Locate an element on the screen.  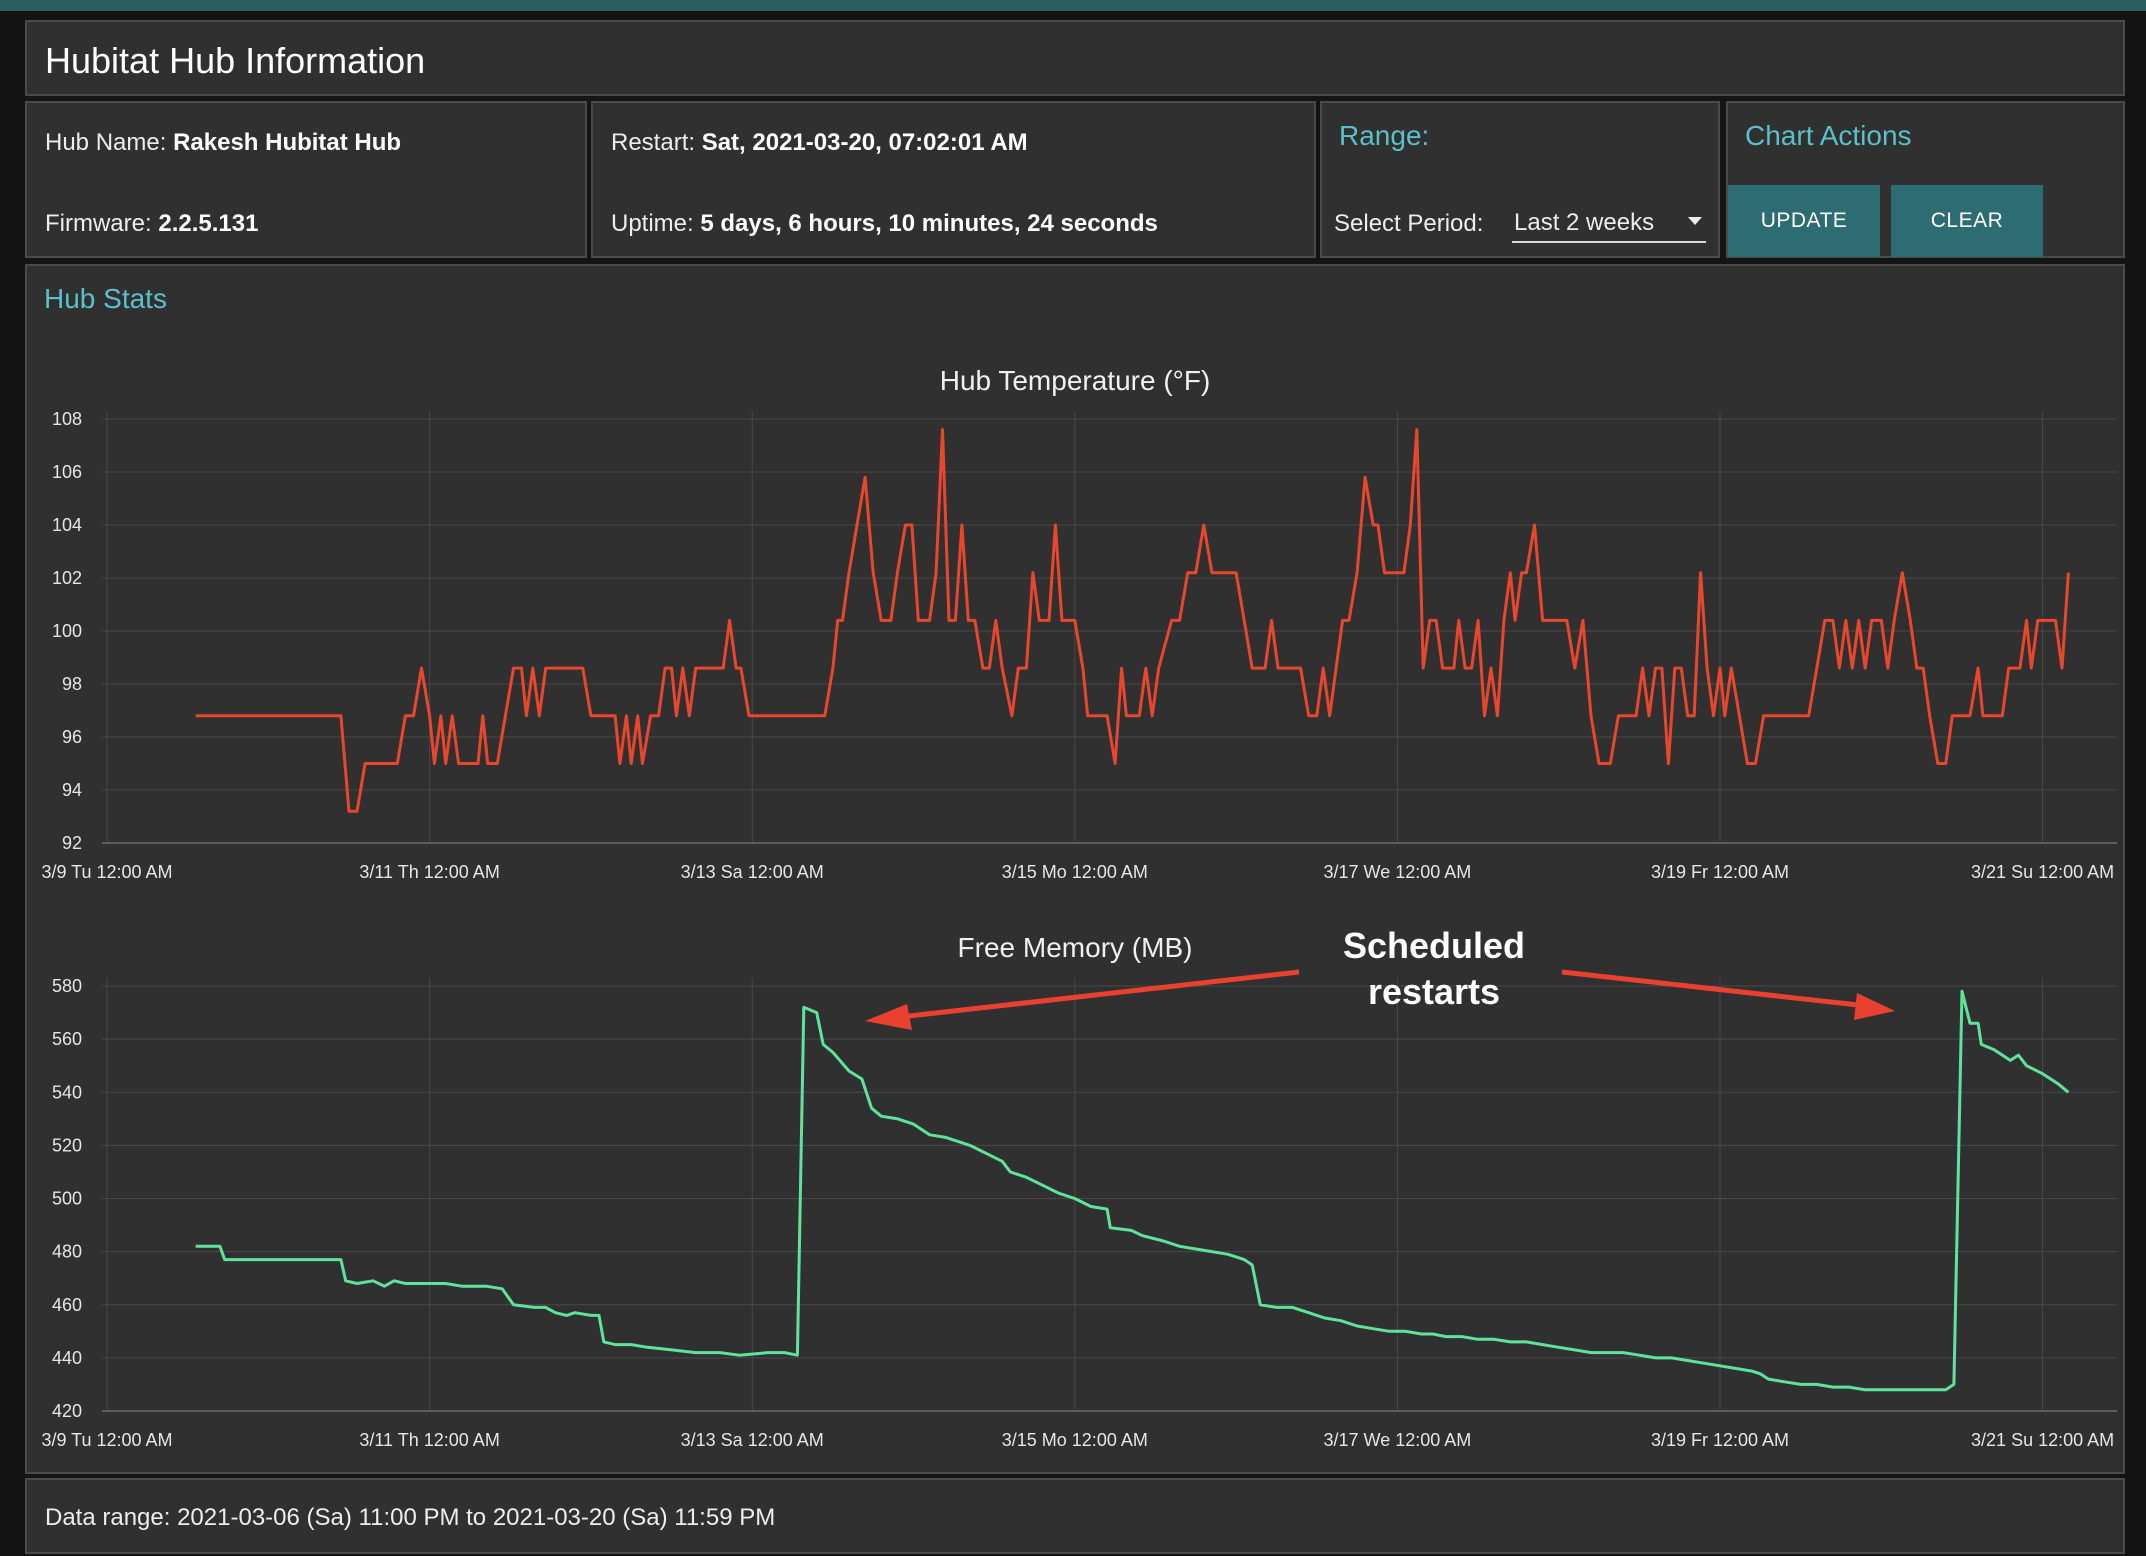
range-panel: Range: Select Period: Last 2 weeks is located at coordinates (1520, 179).